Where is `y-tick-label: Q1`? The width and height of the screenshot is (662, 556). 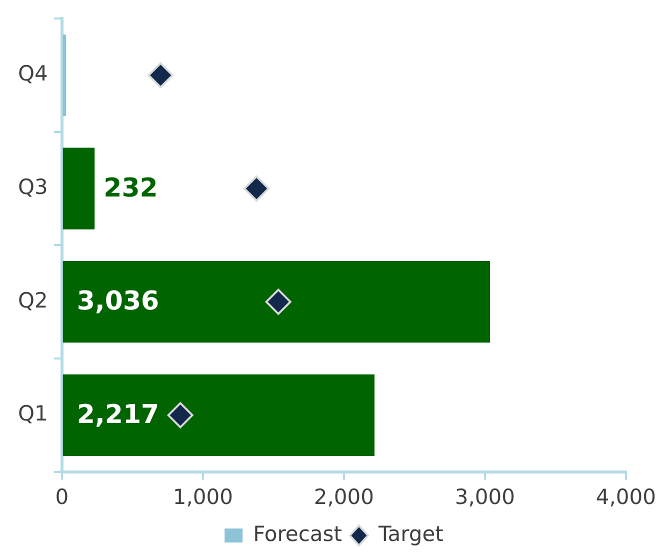
y-tick-label: Q1 is located at coordinates (33, 414).